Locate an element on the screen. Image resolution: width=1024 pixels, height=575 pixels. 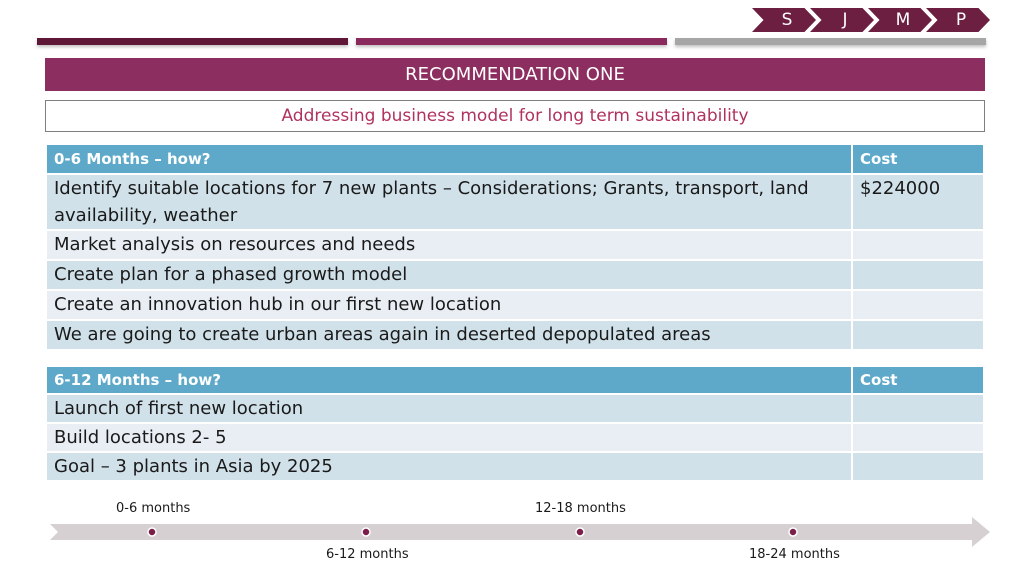
column-header-task: 6-12 Months – how? is located at coordinates (449, 380).